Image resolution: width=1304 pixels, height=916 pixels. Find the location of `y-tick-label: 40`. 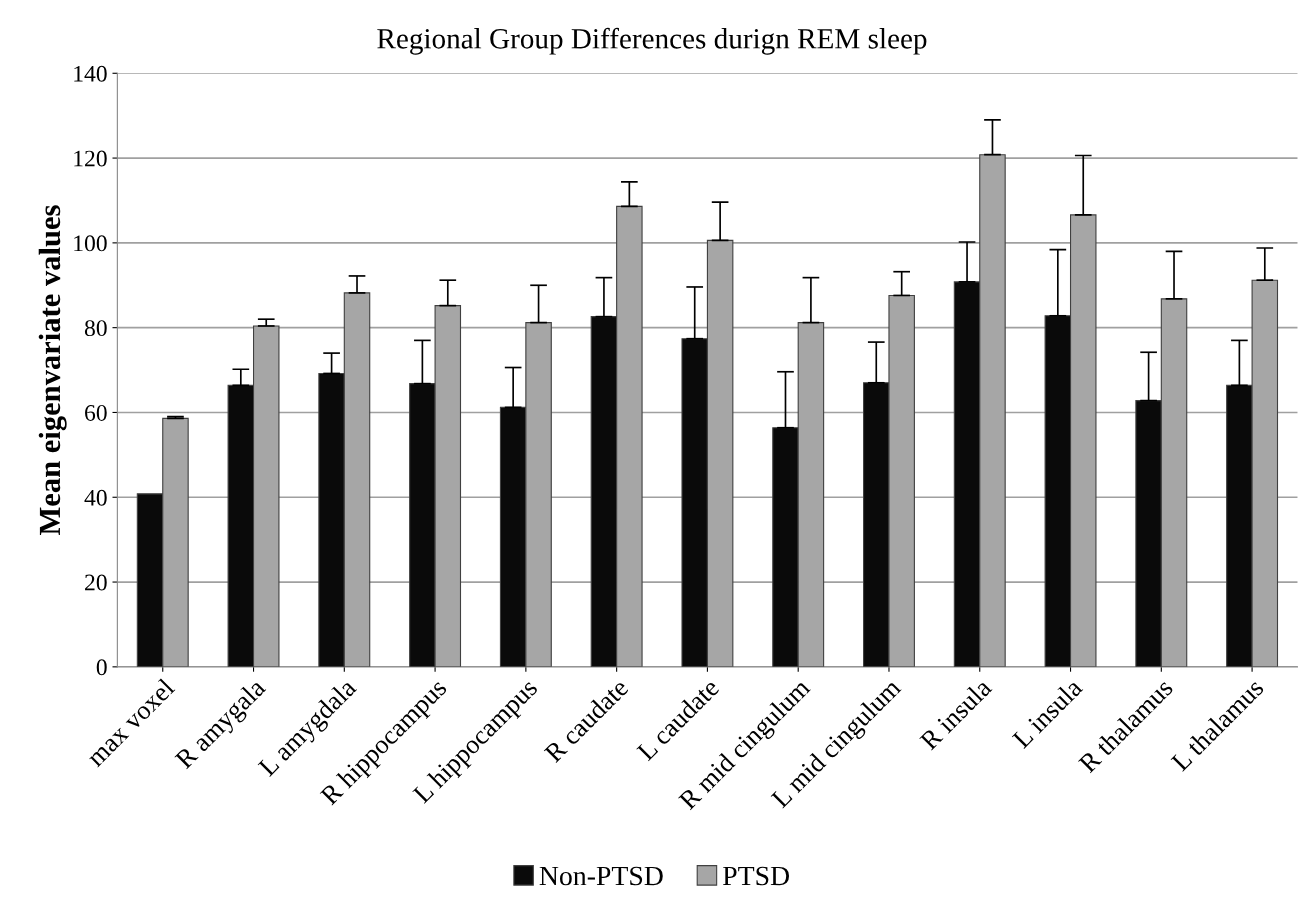

y-tick-label: 40 is located at coordinates (95, 497).